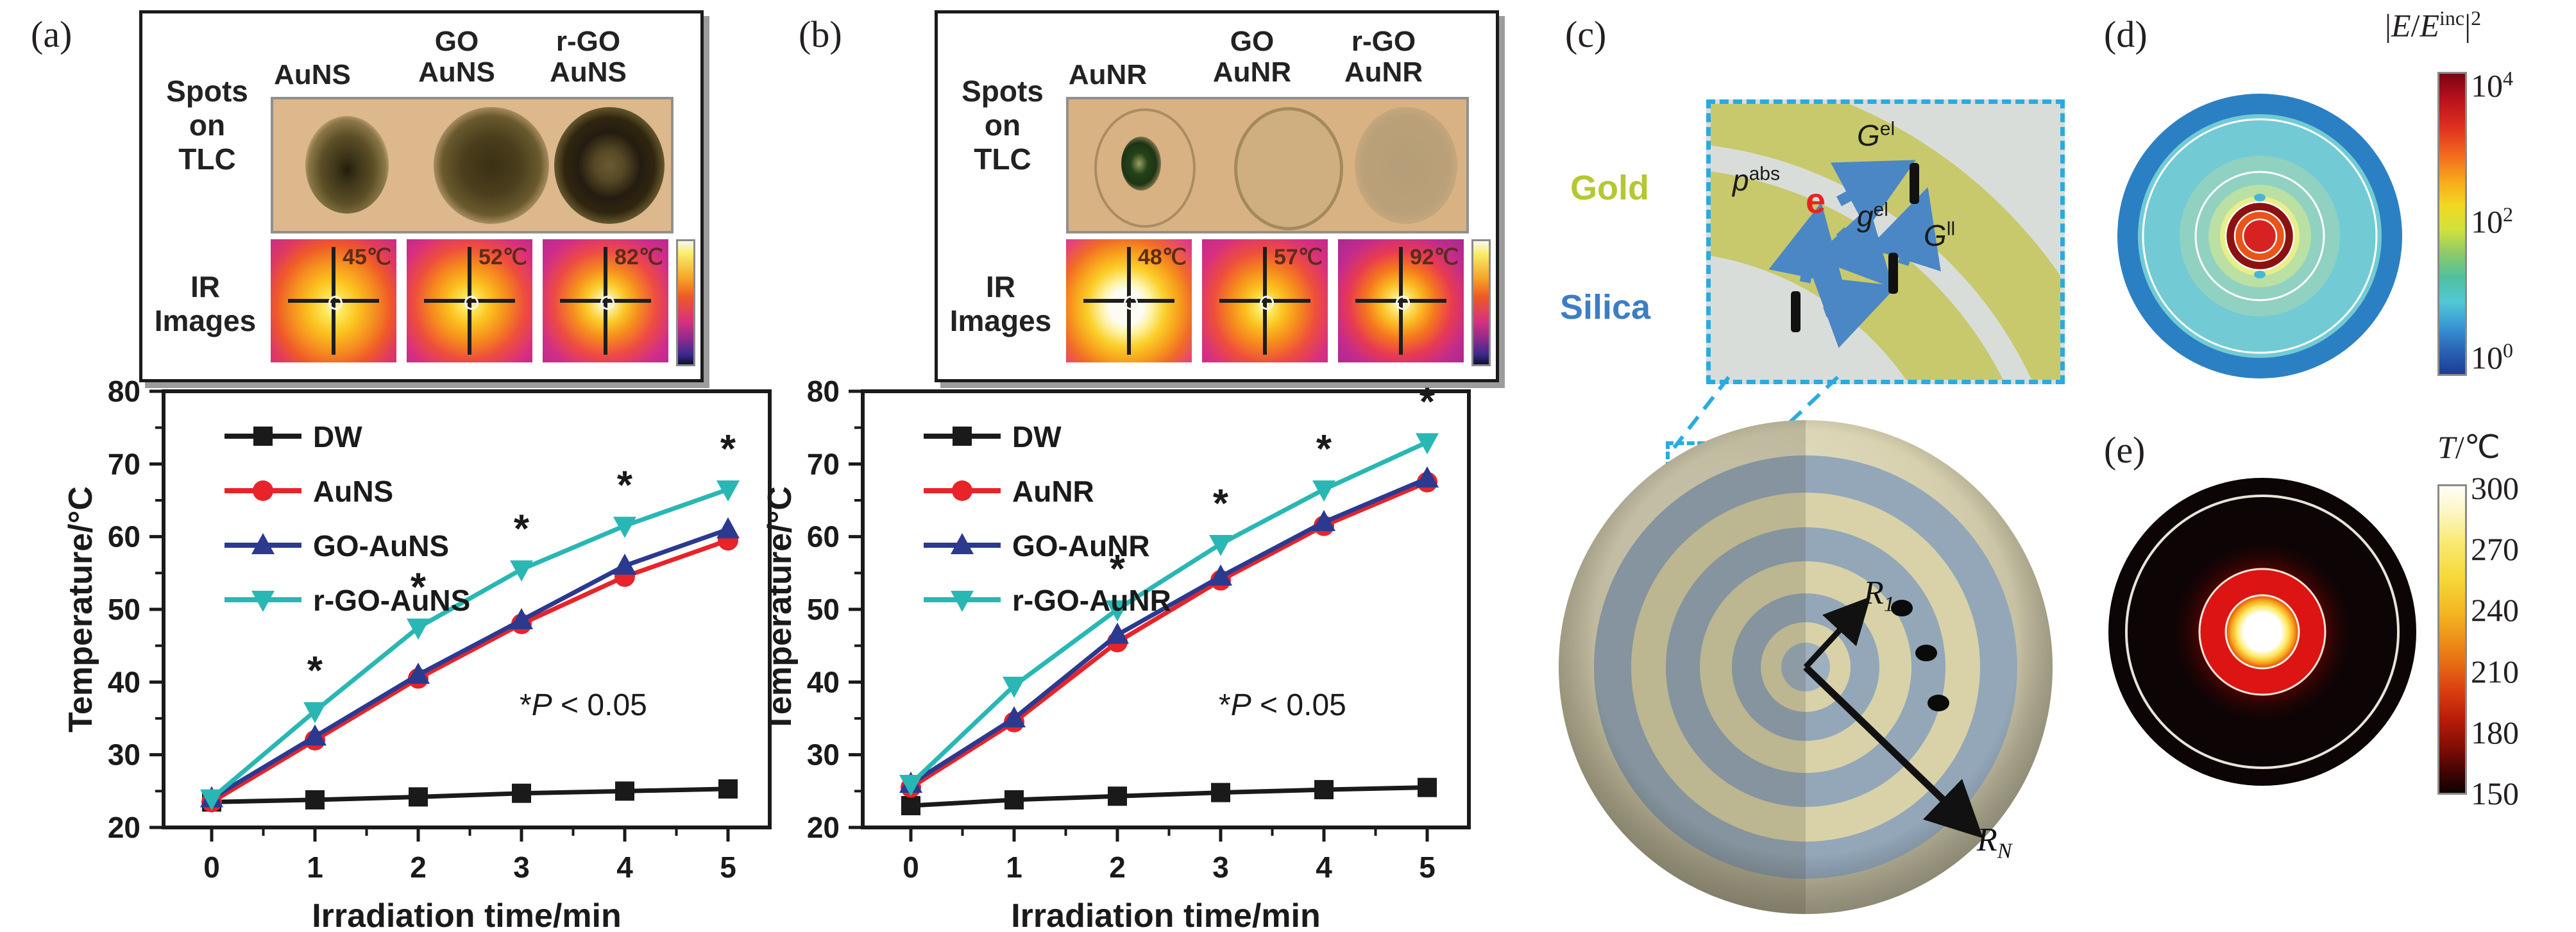 Image resolution: width=2576 pixels, height=932 pixels. I want to click on field-tick-1e0: 10⁰, so click(2492, 357).